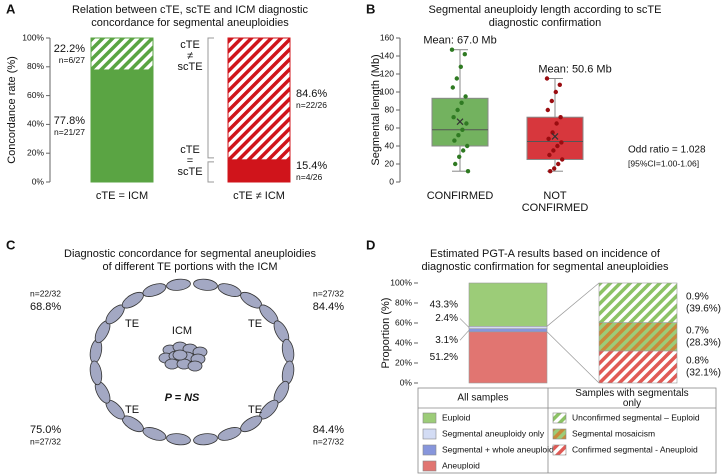 This screenshot has width=724, height=476. Describe the element at coordinates (376, 109) in the screenshot. I see `y-axis-label: Segmental length (Mb)` at that location.